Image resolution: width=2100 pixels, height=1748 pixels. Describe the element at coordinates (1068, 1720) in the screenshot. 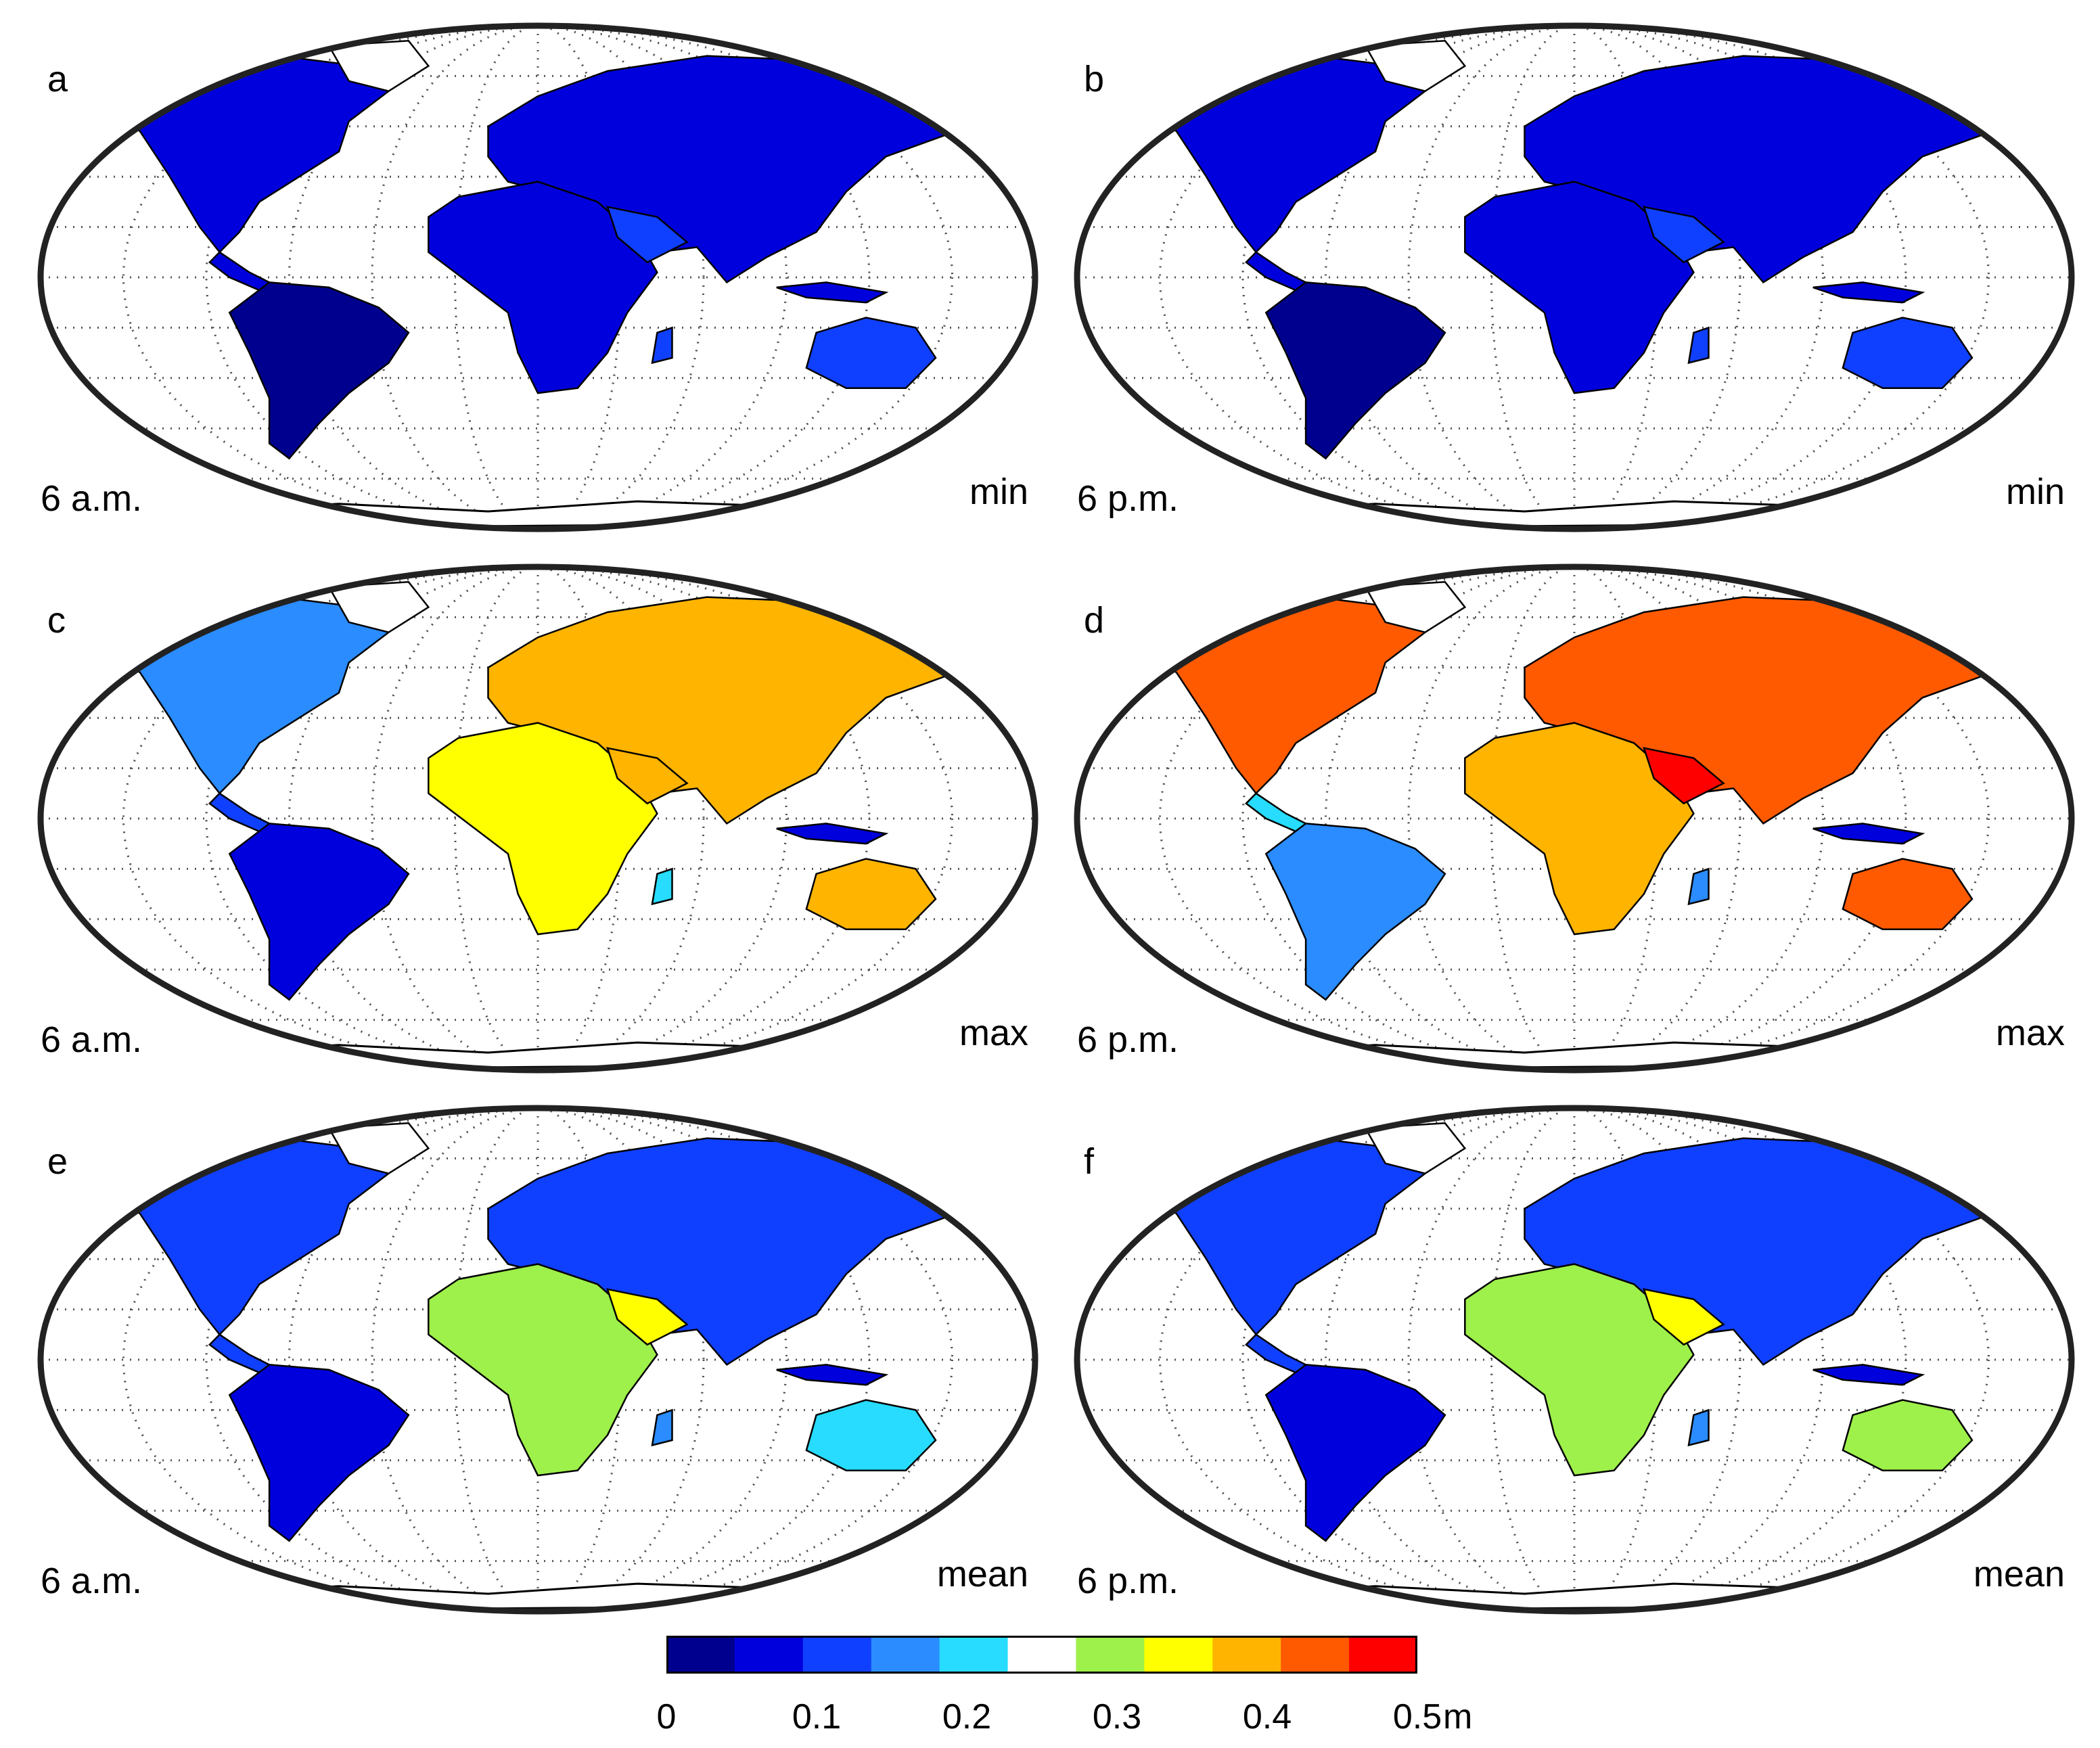

I see `colorbar-tick-labels: 0 0.1 0.2 0.3 0.4 0.5 m` at that location.